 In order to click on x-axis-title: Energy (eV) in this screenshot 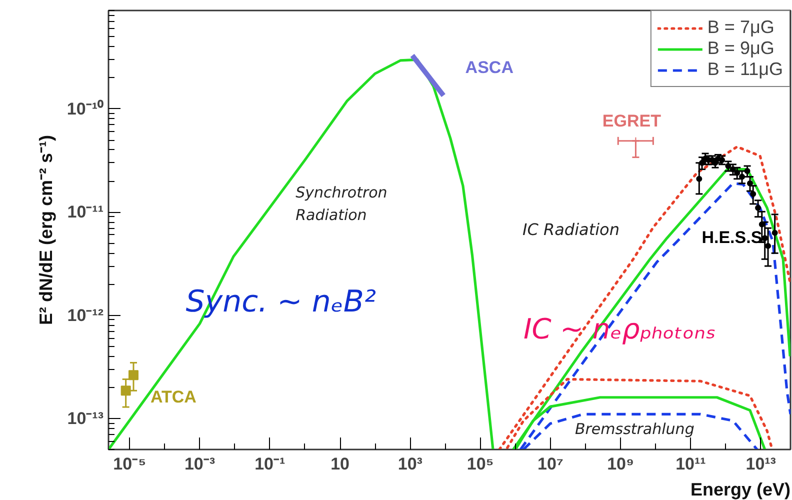, I will do `click(740, 490)`.